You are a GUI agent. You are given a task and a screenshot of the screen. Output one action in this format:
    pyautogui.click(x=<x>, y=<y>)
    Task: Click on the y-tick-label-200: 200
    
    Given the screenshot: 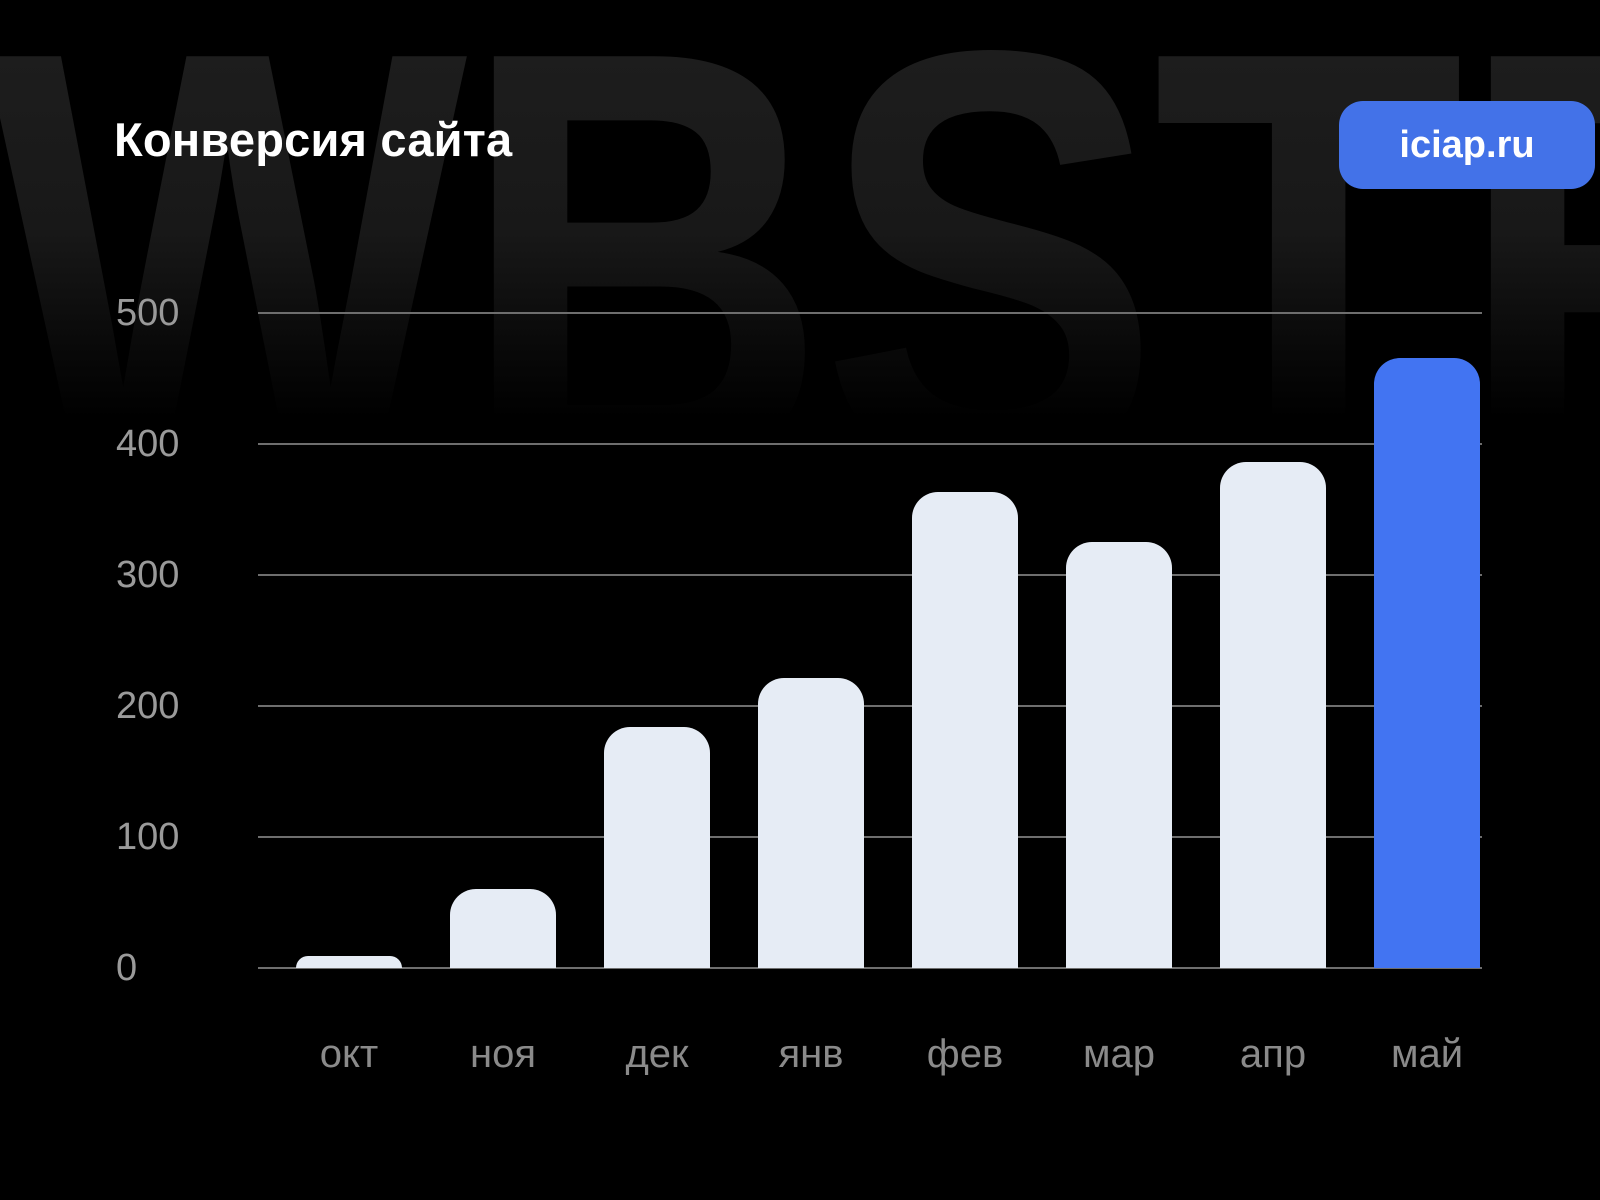 What is the action you would take?
    pyautogui.click(x=148, y=706)
    